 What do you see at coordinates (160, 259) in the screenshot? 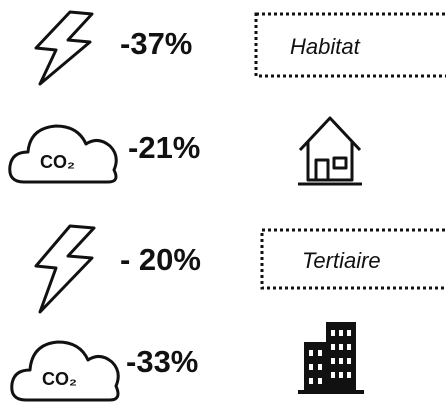
I see `electricity-reduction: - 20%` at bounding box center [160, 259].